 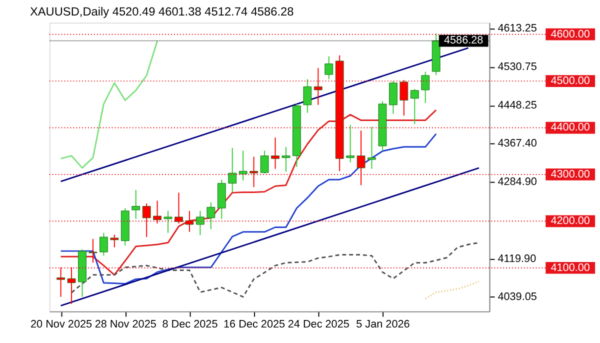 What do you see at coordinates (570, 221) in the screenshot?
I see `ref-line-label: 4200.00` at bounding box center [570, 221].